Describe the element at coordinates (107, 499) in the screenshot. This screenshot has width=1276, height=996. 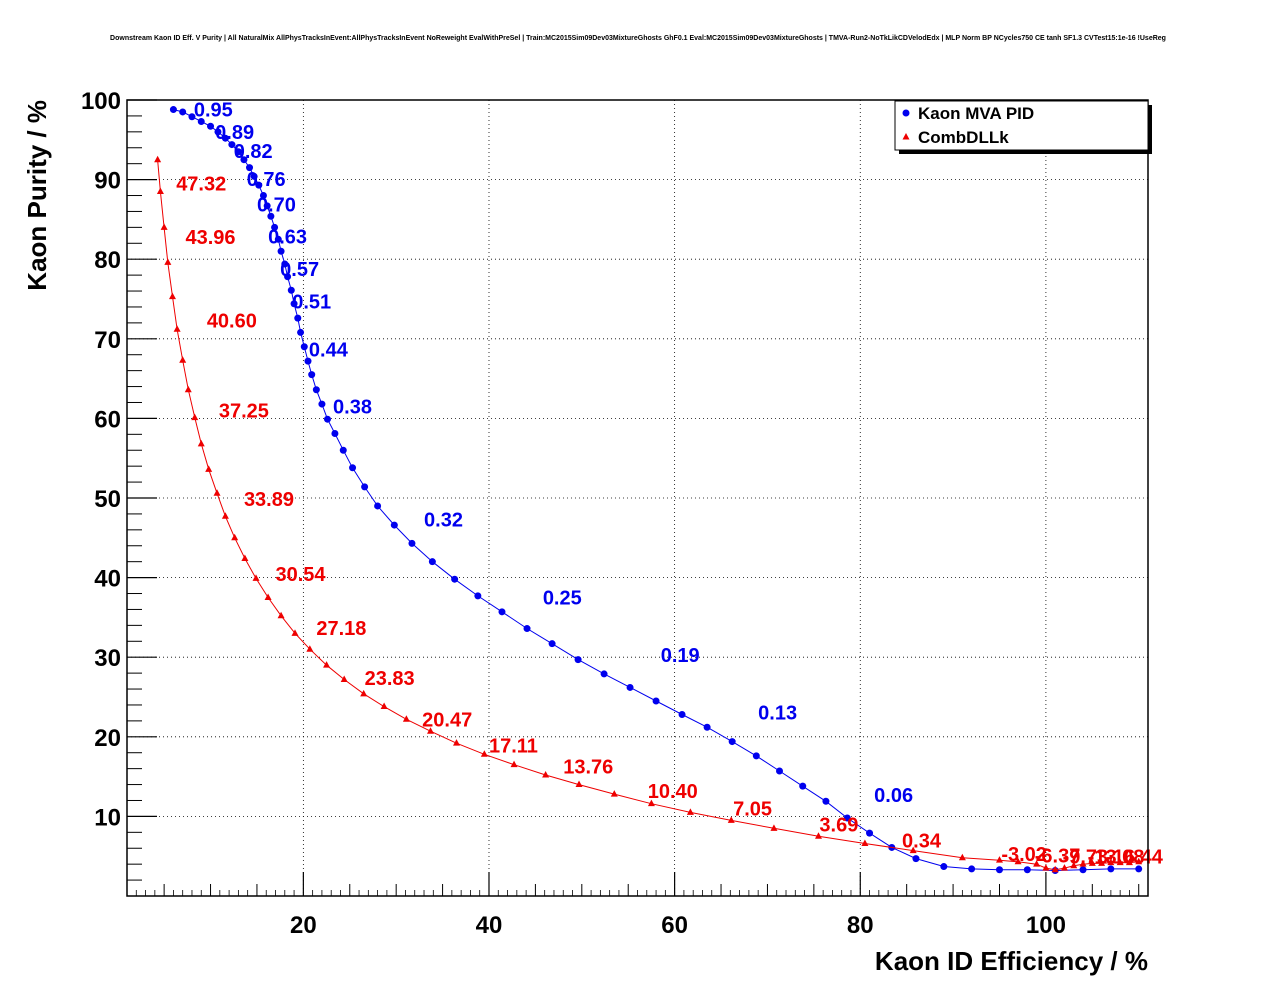
I see `y-tick-label: 50` at that location.